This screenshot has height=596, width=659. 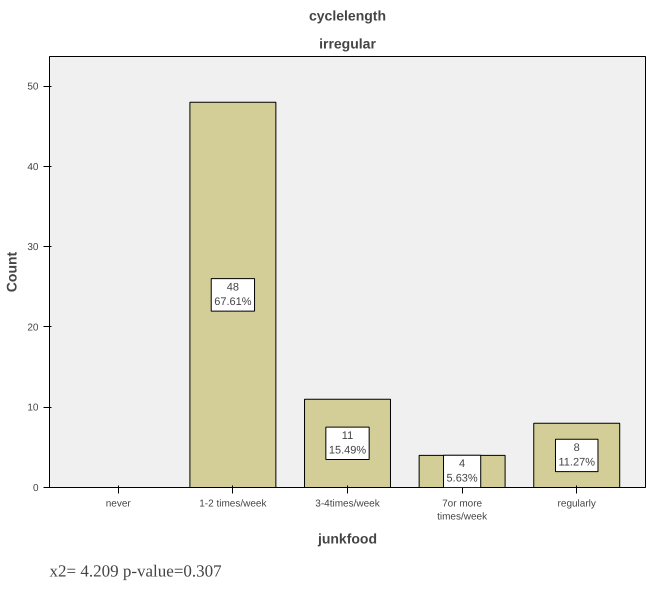 What do you see at coordinates (35, 488) in the screenshot?
I see `y-tick-label: 0` at bounding box center [35, 488].